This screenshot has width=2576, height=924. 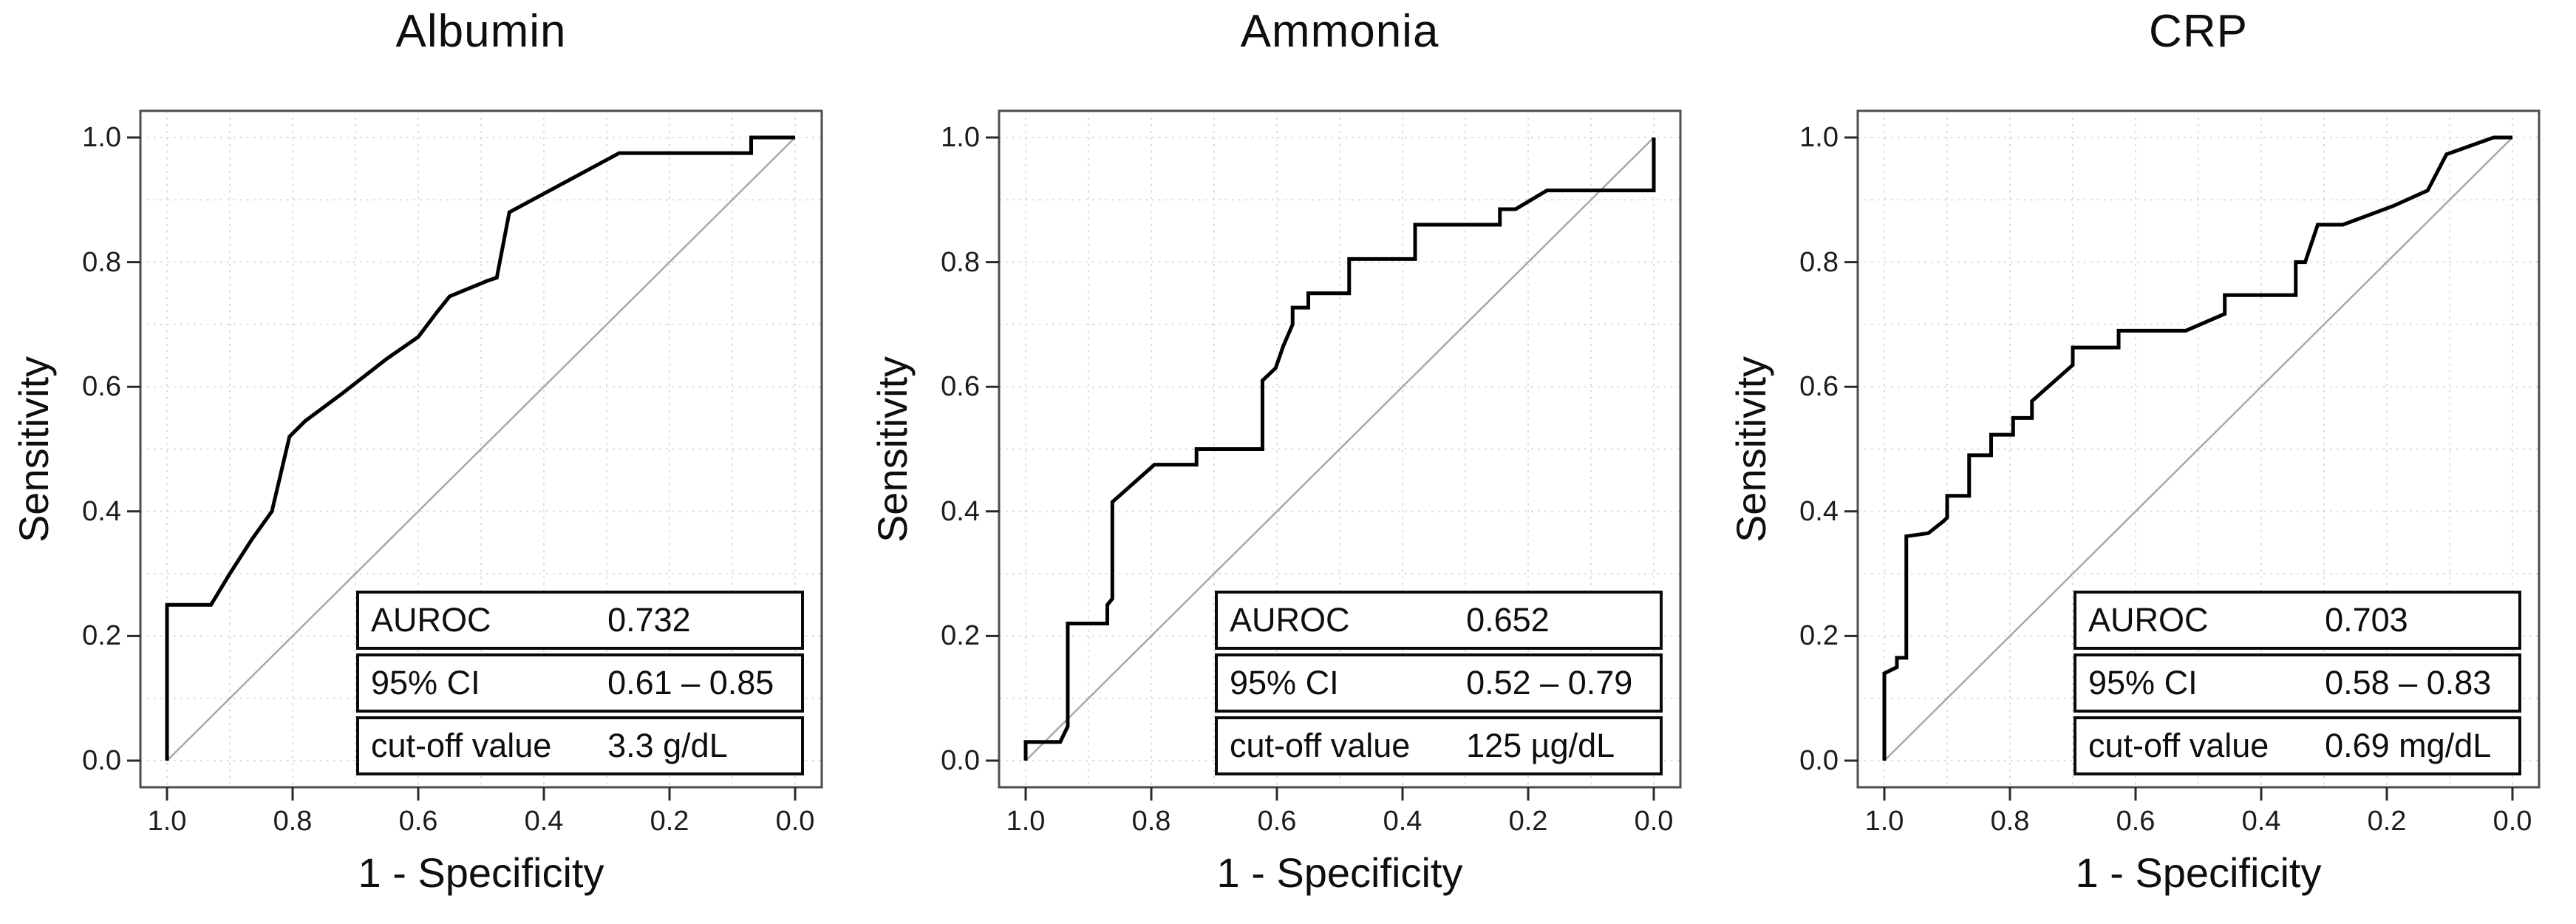 I want to click on stats-value: 0.652, so click(x=1508, y=620).